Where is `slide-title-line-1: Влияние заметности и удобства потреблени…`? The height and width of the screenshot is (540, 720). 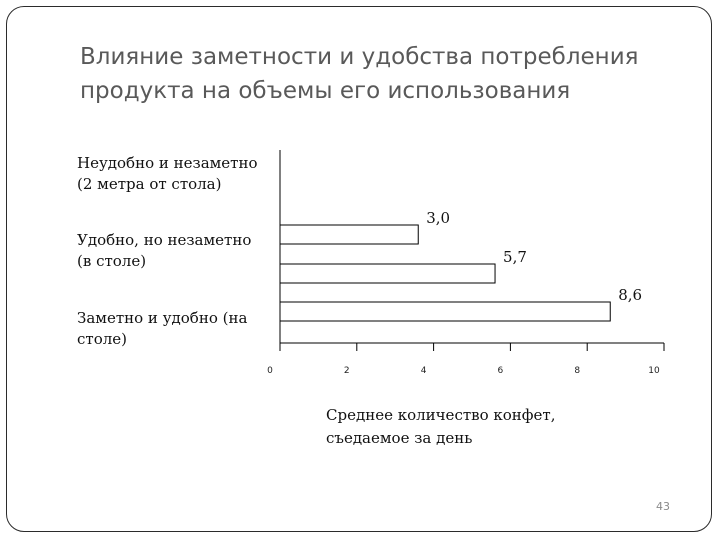 slide-title-line-1: Влияние заметности и удобства потреблени… is located at coordinates (359, 57).